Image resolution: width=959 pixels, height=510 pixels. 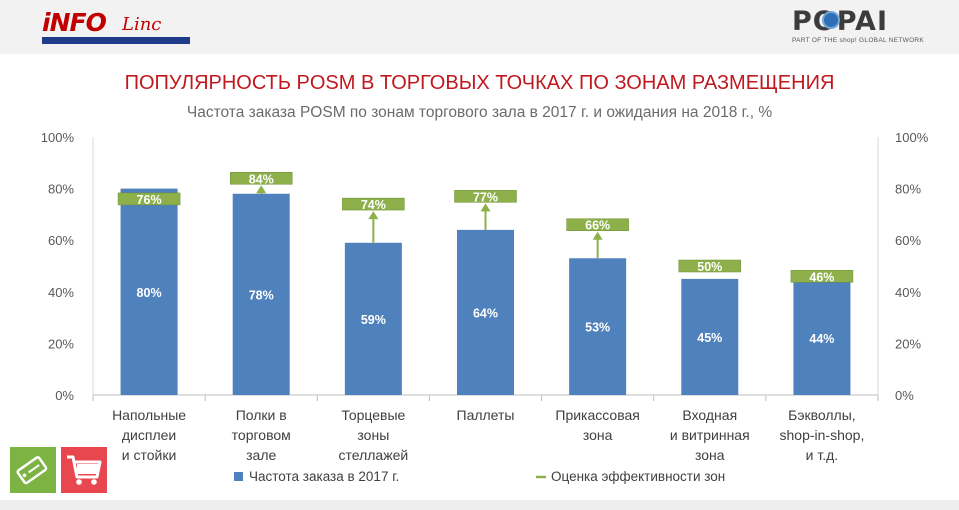 What do you see at coordinates (149, 435) in the screenshot?
I see `x-category-label: дисплеи` at bounding box center [149, 435].